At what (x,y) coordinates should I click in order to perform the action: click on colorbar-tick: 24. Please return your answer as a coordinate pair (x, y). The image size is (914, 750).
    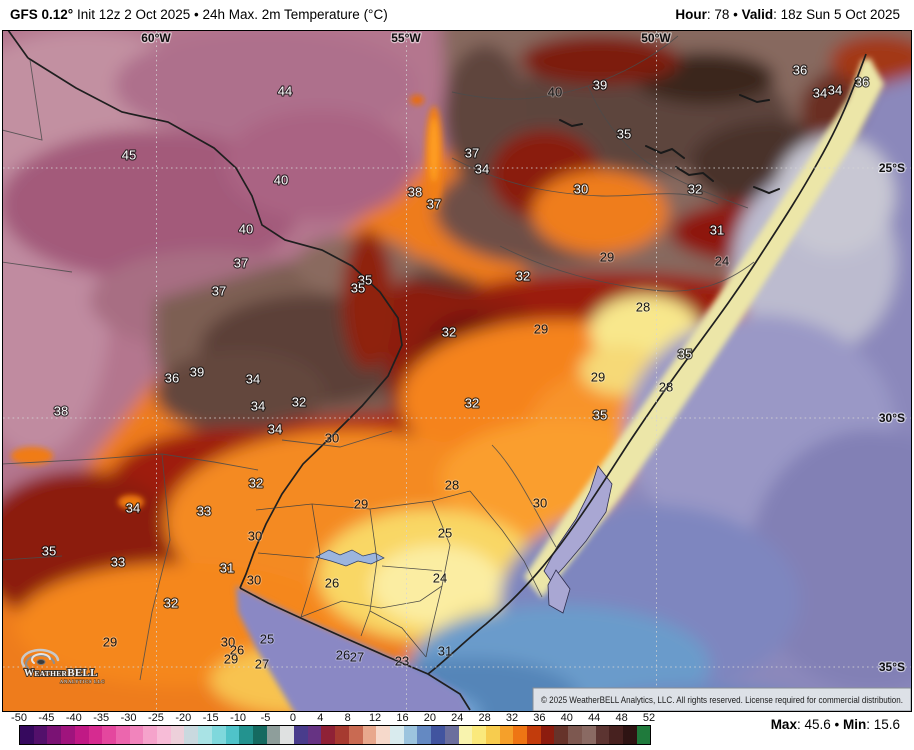
    Looking at the image, I should click on (457, 718).